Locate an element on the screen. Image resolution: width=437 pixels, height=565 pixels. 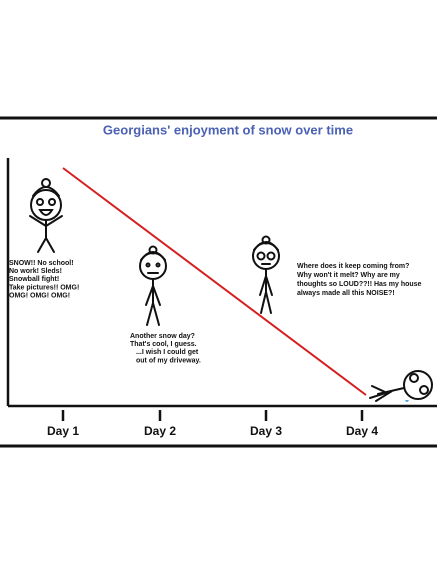
stick-figure-happy is located at coordinates (46, 215).